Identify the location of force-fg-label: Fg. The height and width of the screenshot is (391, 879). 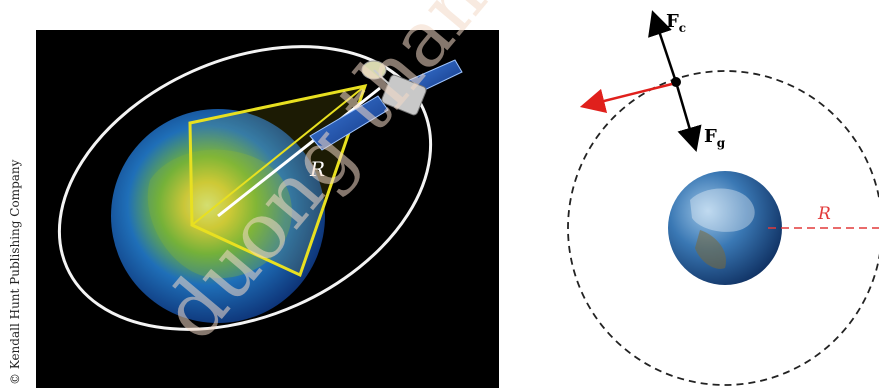
(715, 138).